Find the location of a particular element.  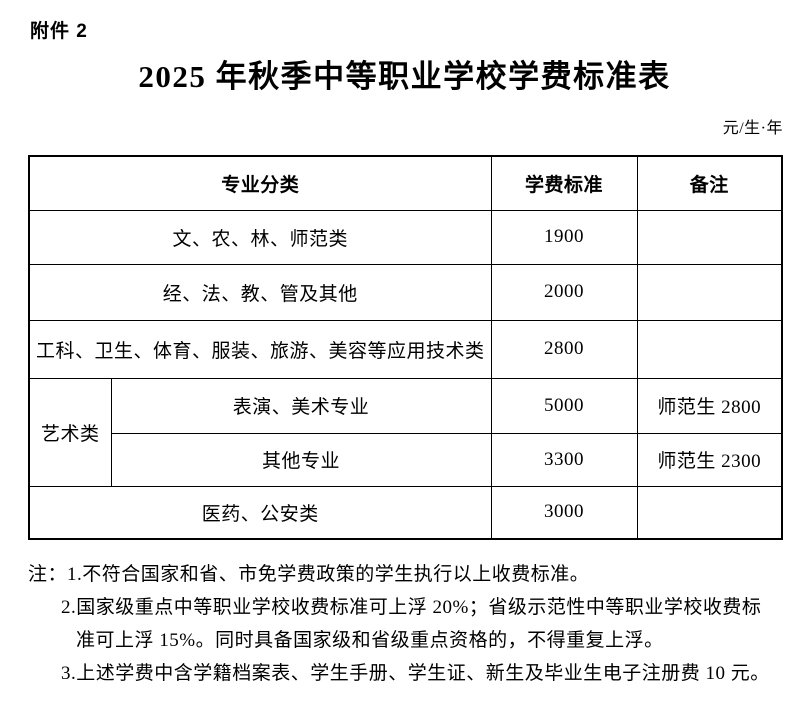

page-title: 2025 年秋季中等职业学校学费标准表 is located at coordinates (404, 76).